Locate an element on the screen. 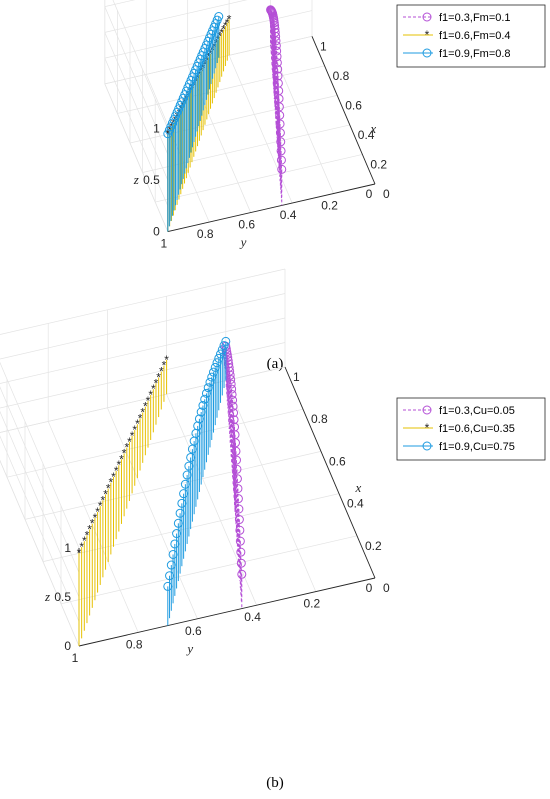 This screenshot has width=550, height=799. x-tick-label: 0.4 is located at coordinates (355, 504).